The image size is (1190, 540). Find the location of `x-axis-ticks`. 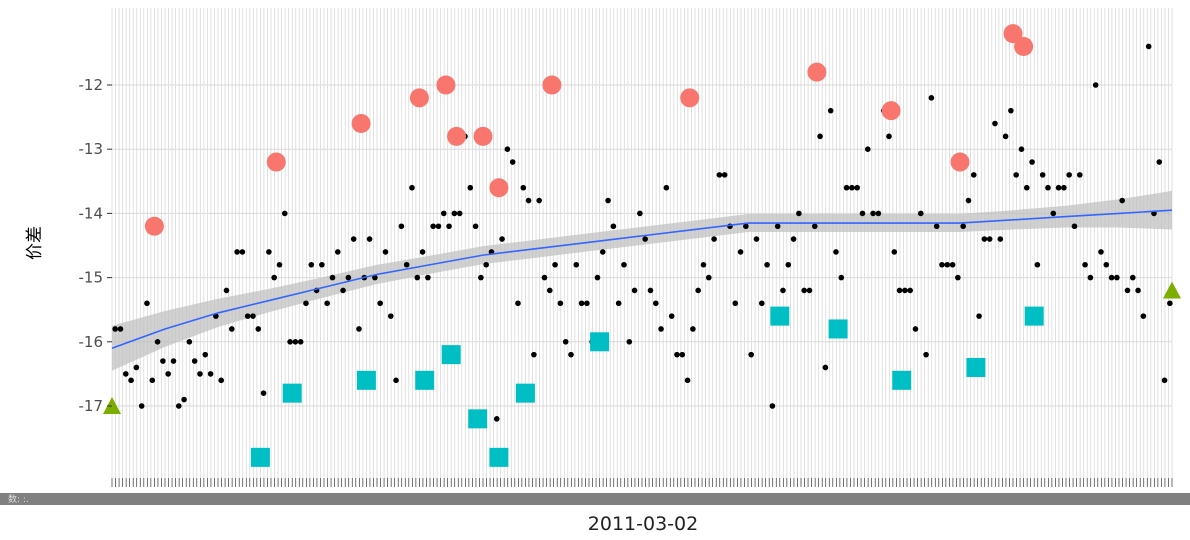

x-axis-ticks is located at coordinates (642, 482).